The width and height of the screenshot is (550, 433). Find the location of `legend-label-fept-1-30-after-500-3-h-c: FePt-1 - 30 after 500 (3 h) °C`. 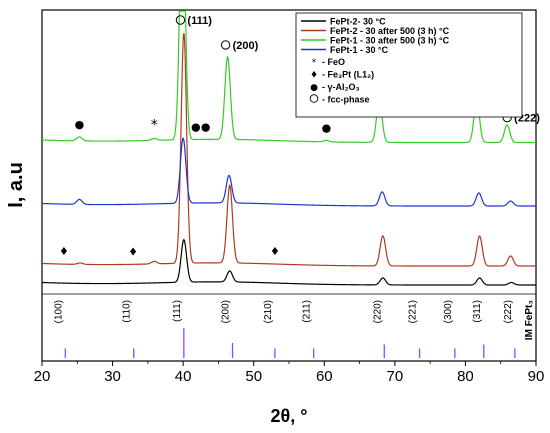

legend-label-fept-1-30-after-500-3-h-c: FePt-1 - 30 after 500 (3 h) °C is located at coordinates (390, 41).